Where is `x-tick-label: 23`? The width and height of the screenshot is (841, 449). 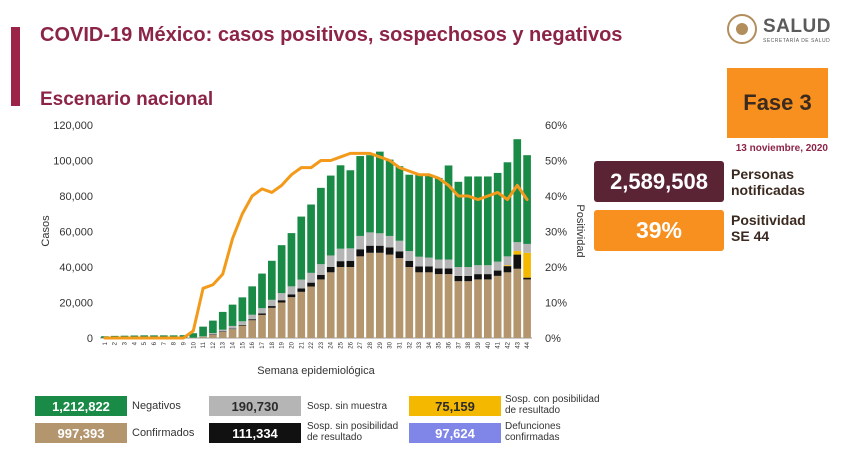 x-tick-label: 23 is located at coordinates (322, 344).